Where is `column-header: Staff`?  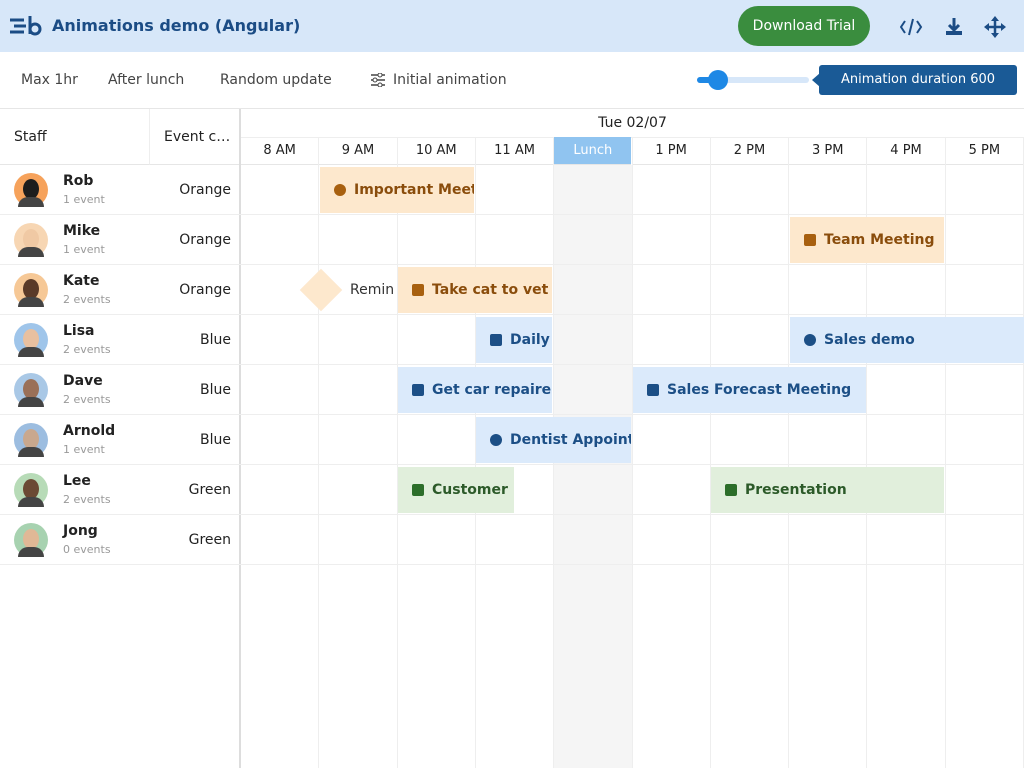 column-header: Staff is located at coordinates (75, 137).